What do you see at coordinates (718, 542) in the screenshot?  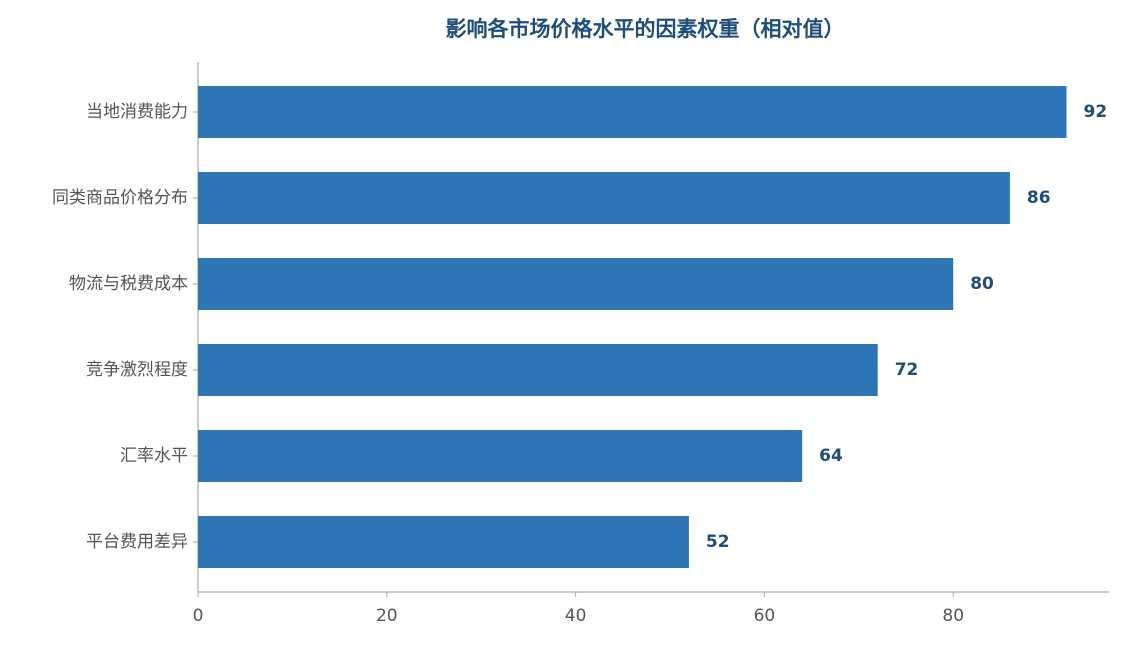 I see `value-label: 52` at bounding box center [718, 542].